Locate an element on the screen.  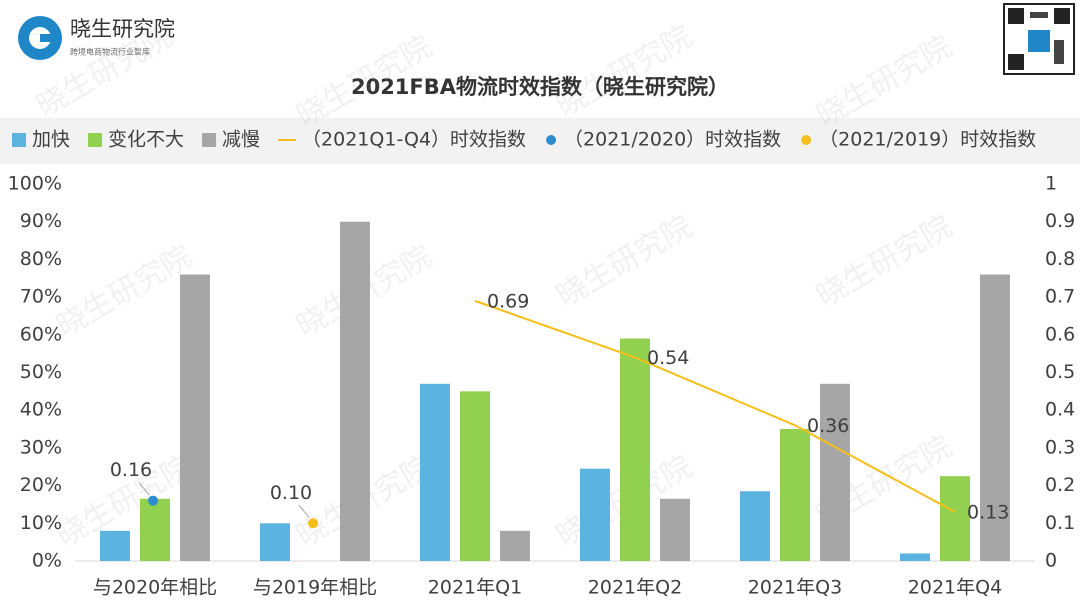
y2-tick-label: 1 is located at coordinates (1051, 184).